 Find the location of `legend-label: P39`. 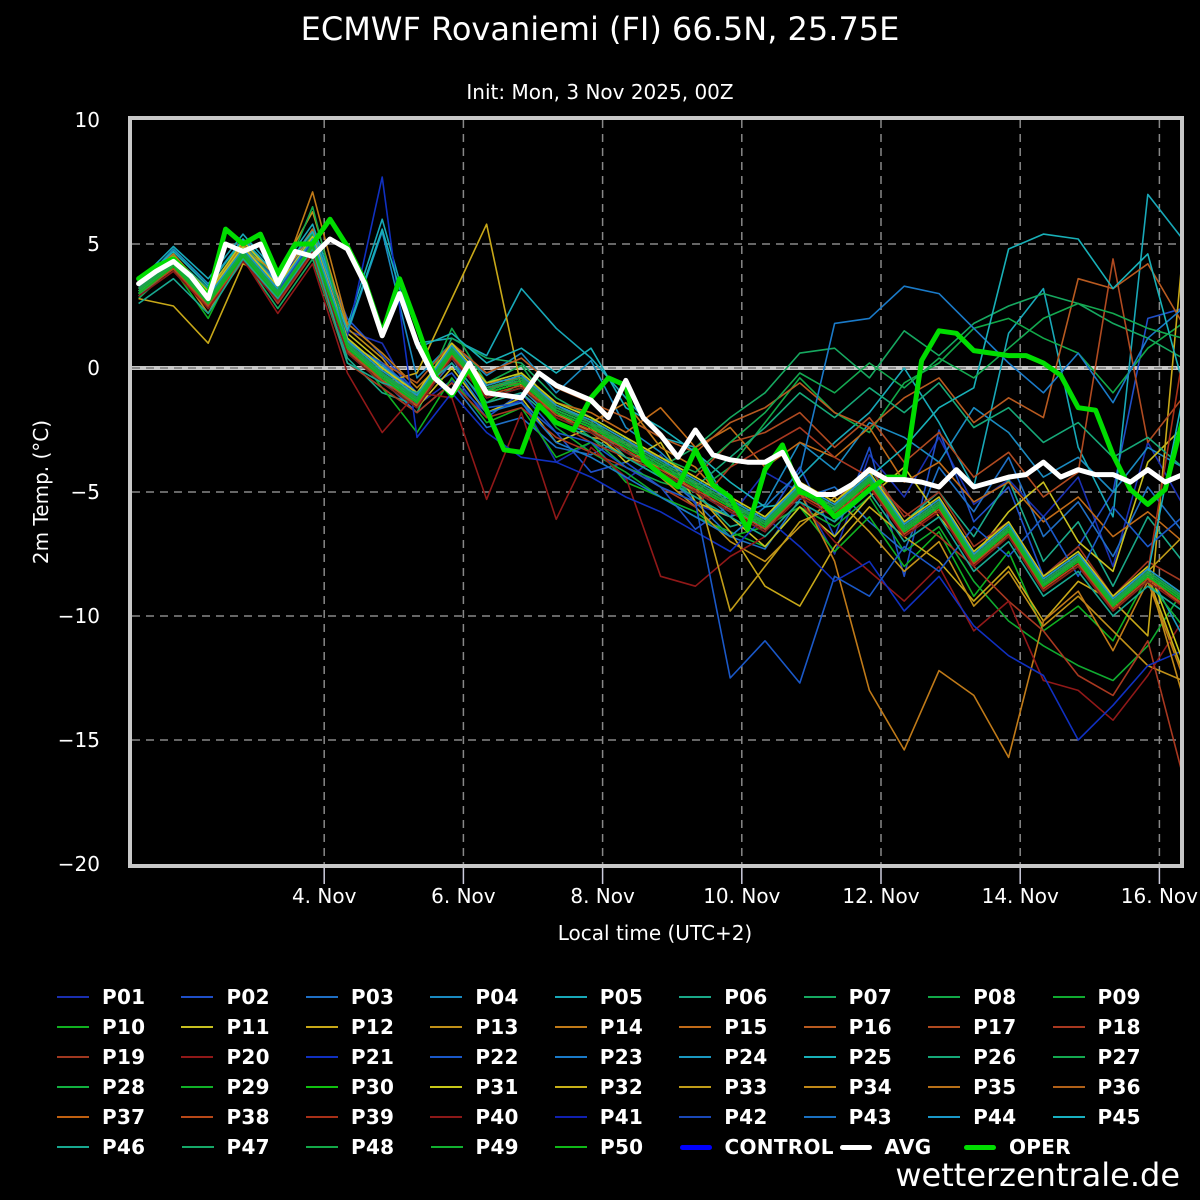

legend-label: P39 is located at coordinates (372, 1117).